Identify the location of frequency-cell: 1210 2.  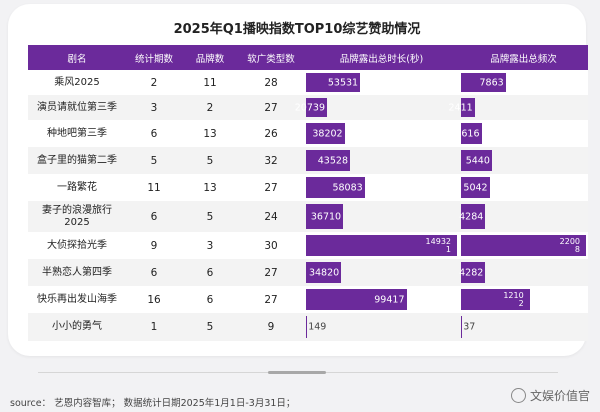
(523, 299).